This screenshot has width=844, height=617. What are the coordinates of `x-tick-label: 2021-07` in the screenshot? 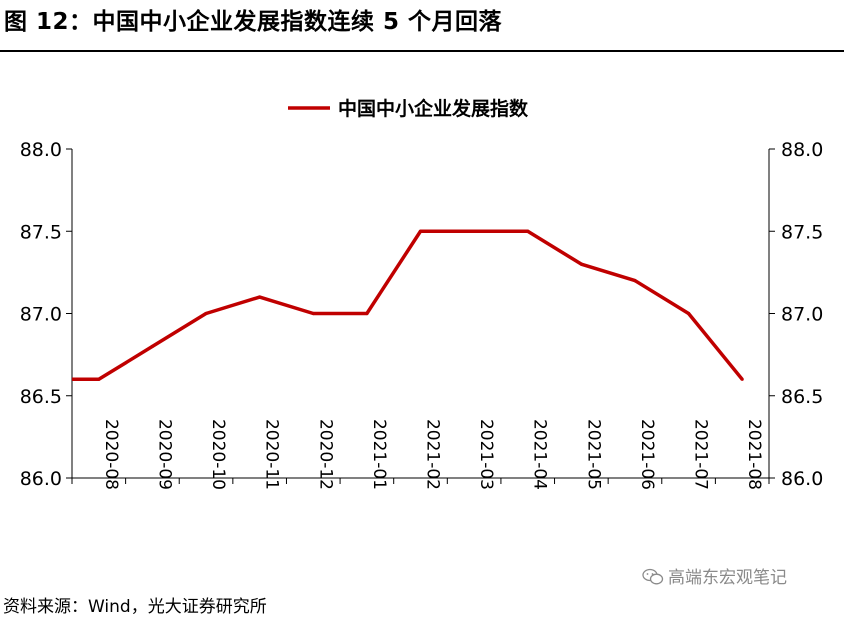 It's located at (701, 454).